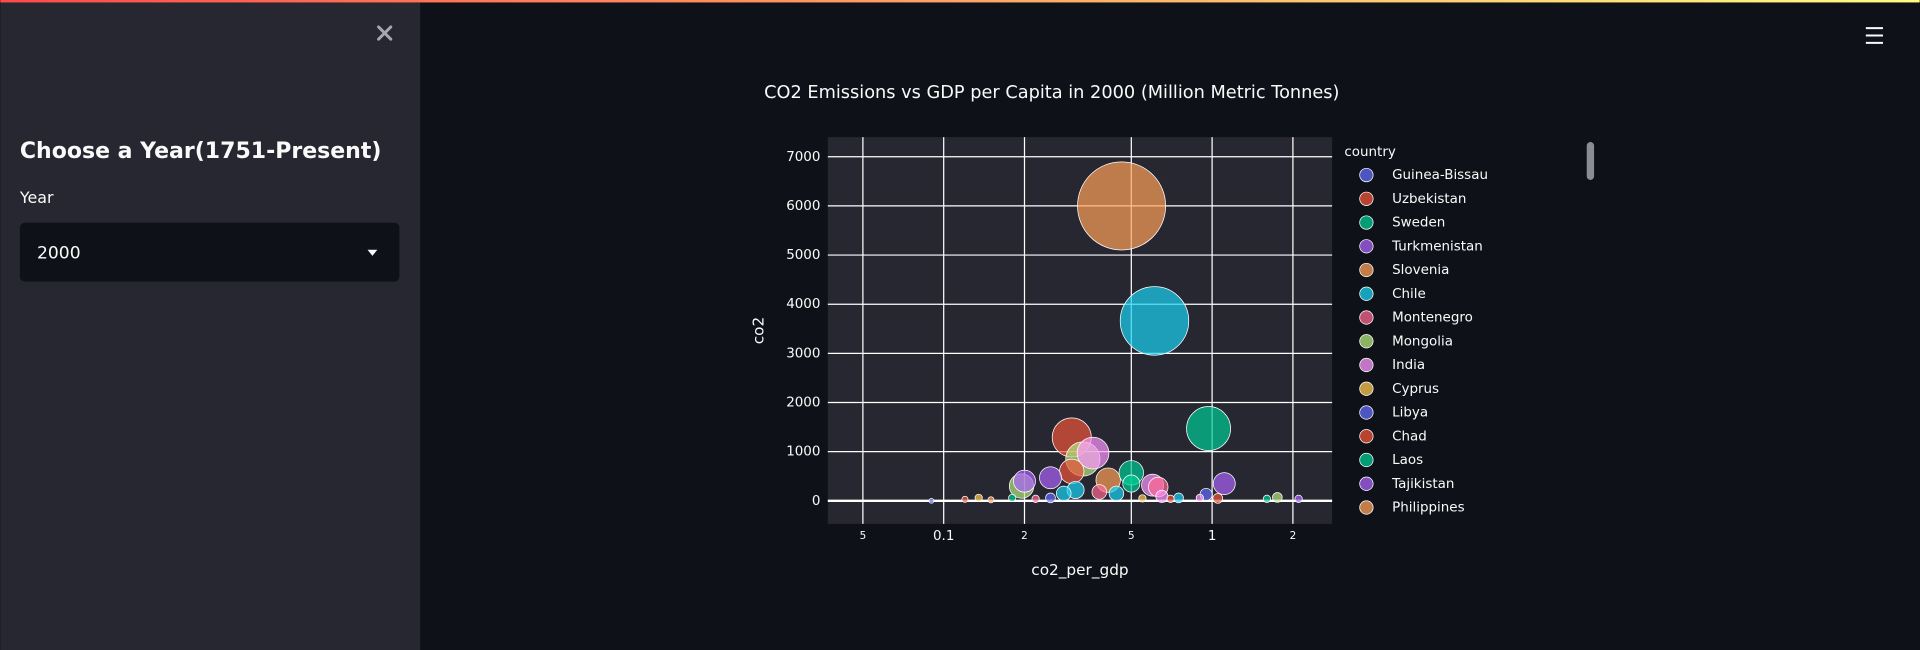  I want to click on legend-label: Libya, so click(1410, 413).